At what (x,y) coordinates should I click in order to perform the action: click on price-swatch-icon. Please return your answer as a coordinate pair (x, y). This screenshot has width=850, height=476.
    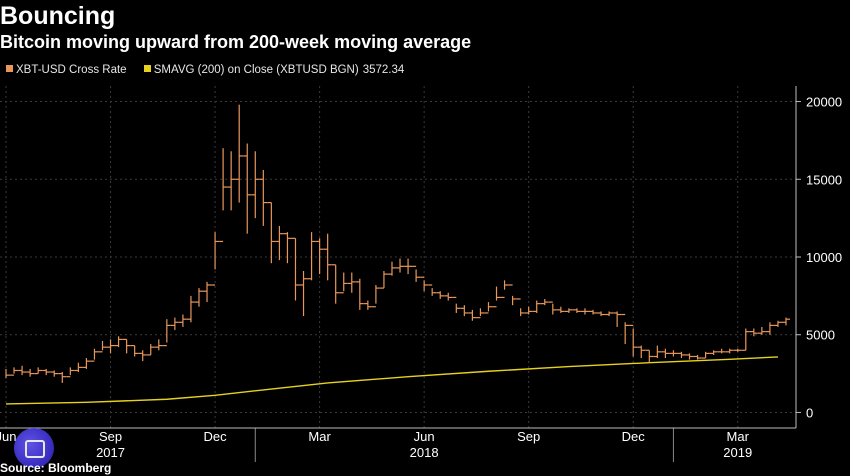
    Looking at the image, I should click on (9, 69).